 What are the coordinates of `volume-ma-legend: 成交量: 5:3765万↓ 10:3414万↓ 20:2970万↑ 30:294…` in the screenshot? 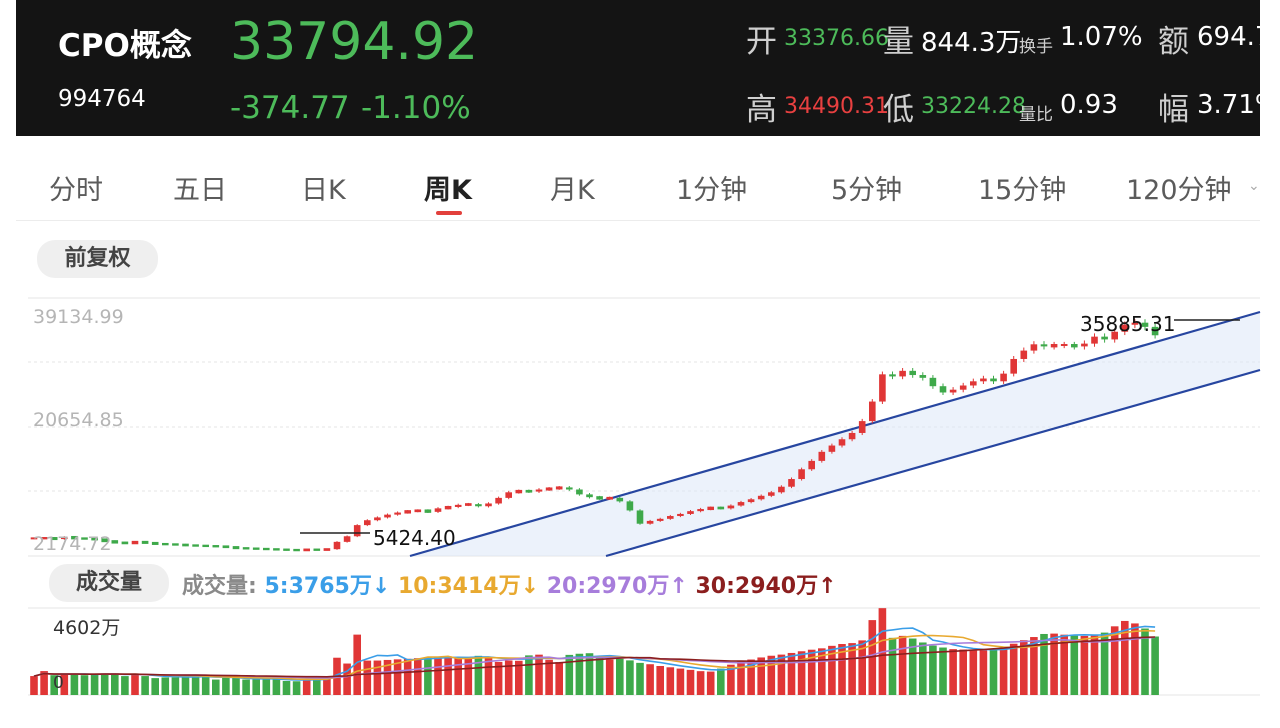 It's located at (509, 584).